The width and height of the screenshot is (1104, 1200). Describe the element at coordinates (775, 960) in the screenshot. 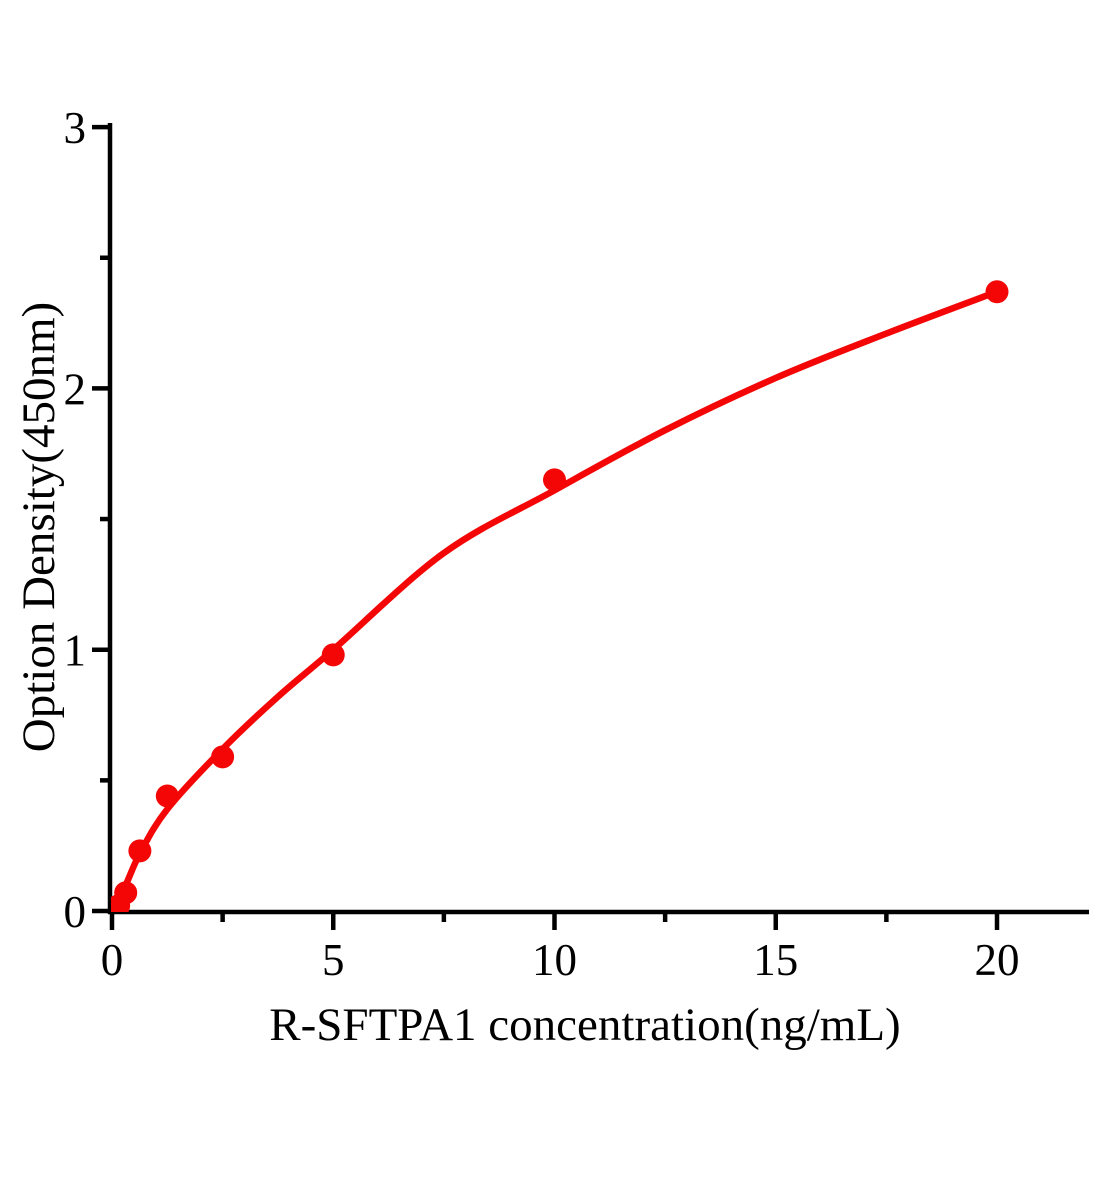

I see `x-tick-label: 15` at that location.